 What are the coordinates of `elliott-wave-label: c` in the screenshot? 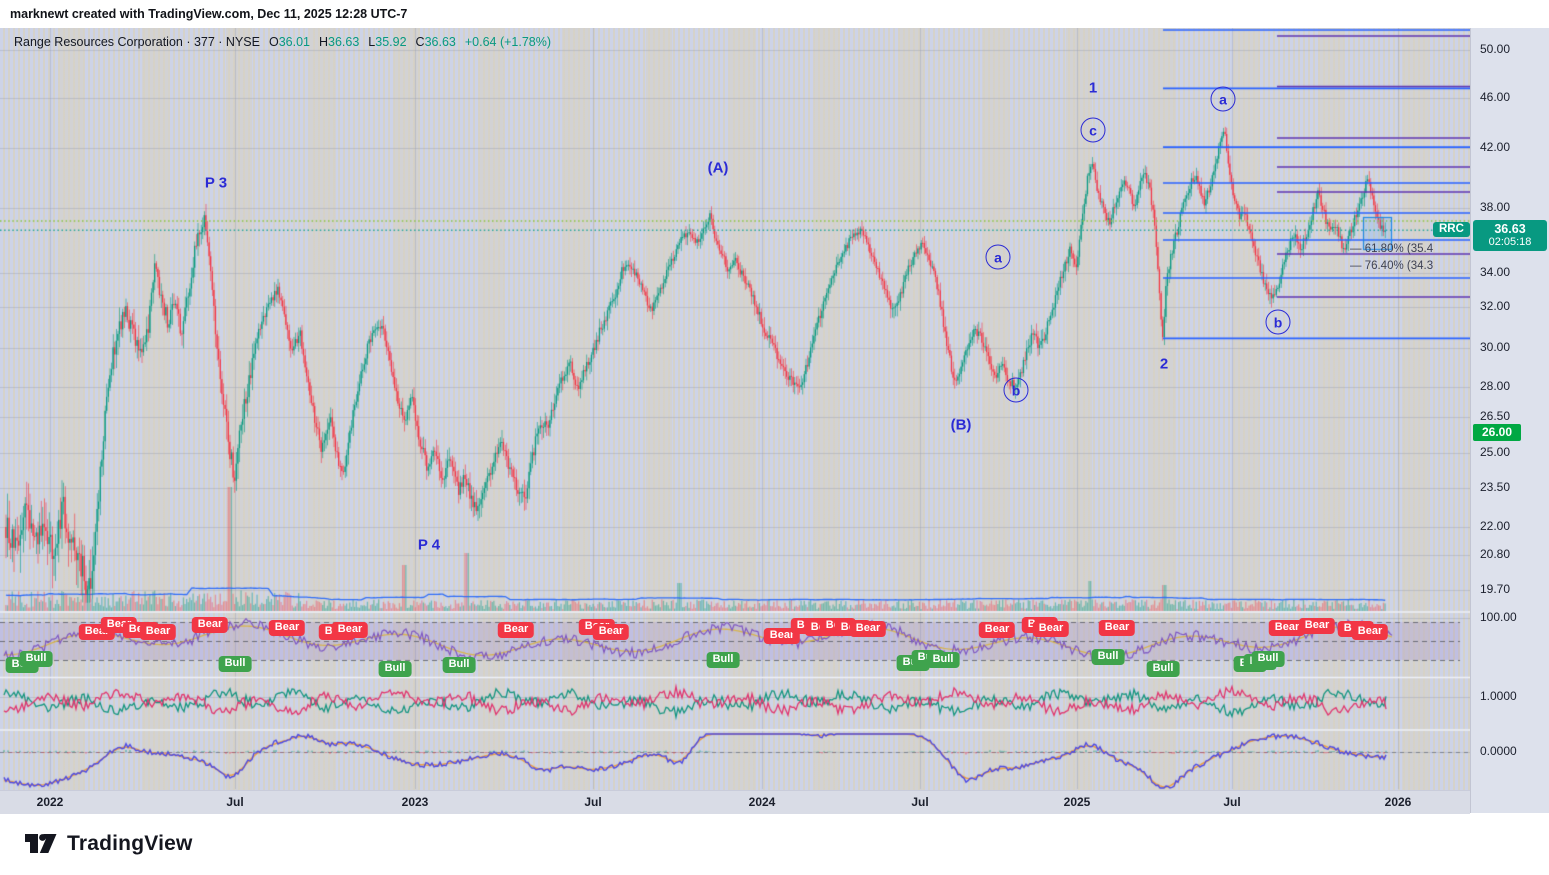 It's located at (1093, 130).